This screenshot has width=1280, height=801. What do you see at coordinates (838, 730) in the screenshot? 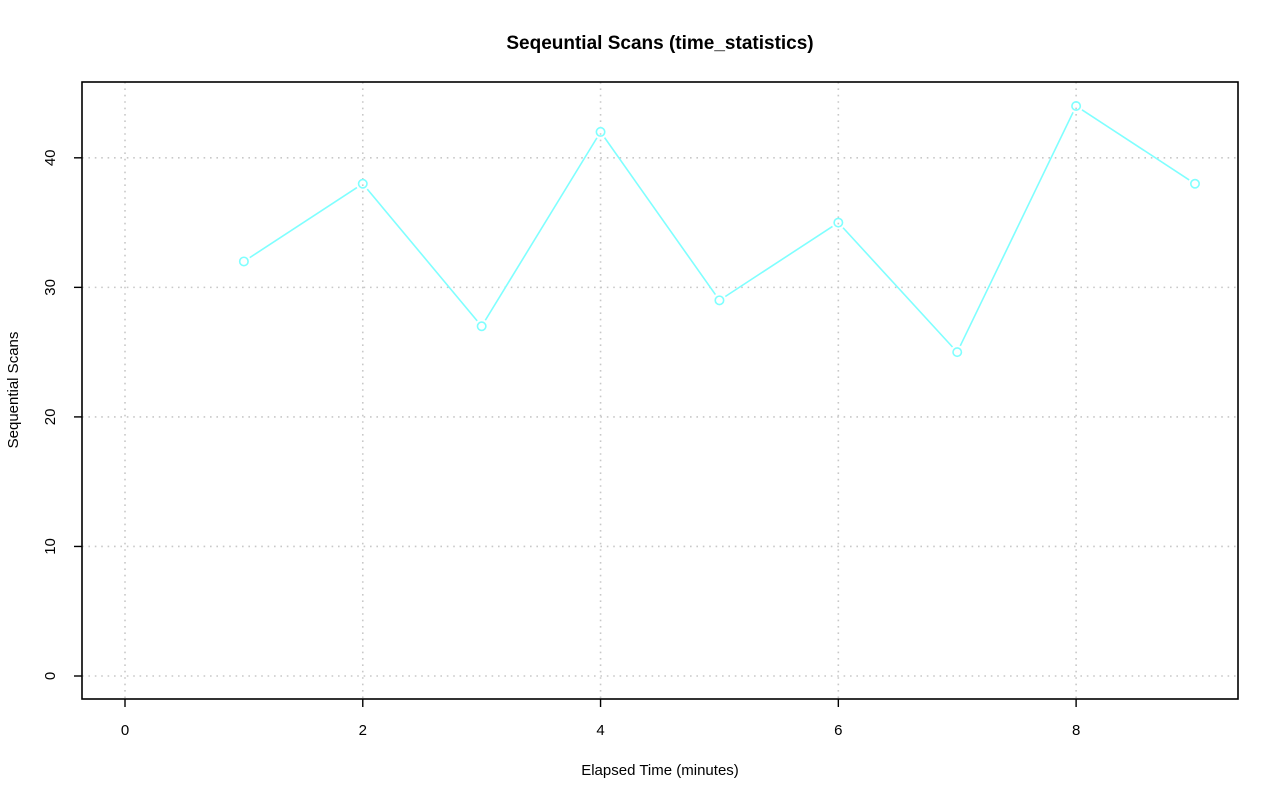
I see `x-tick-label: 6` at bounding box center [838, 730].